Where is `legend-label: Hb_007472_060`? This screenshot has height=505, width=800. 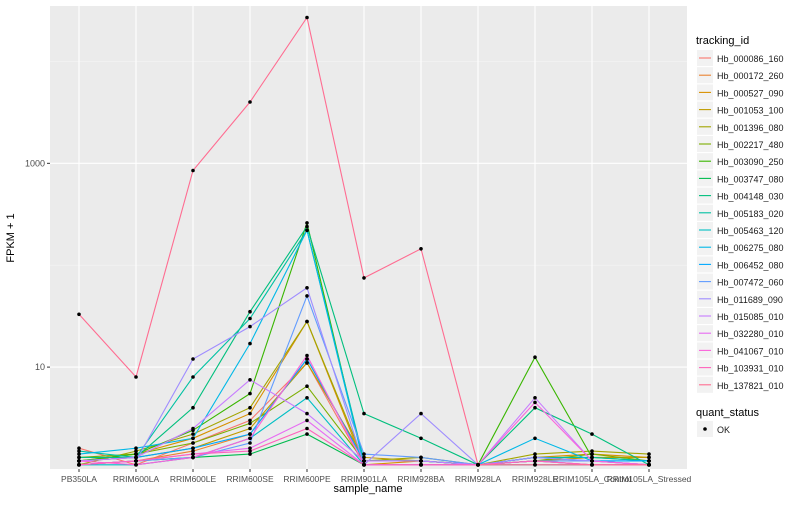
legend-label: Hb_007472_060 is located at coordinates (750, 283).